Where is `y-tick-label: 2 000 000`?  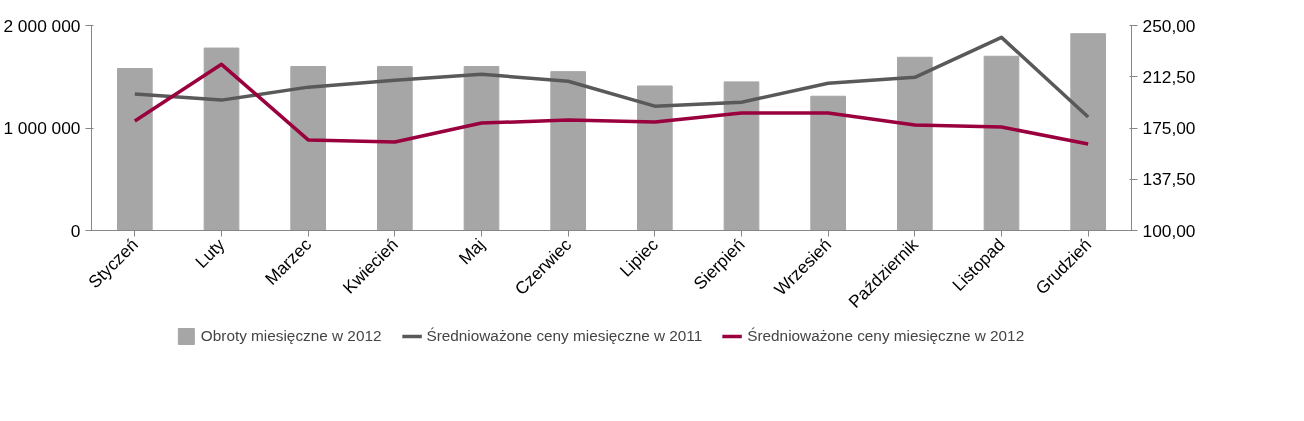
y-tick-label: 2 000 000 is located at coordinates (42, 25).